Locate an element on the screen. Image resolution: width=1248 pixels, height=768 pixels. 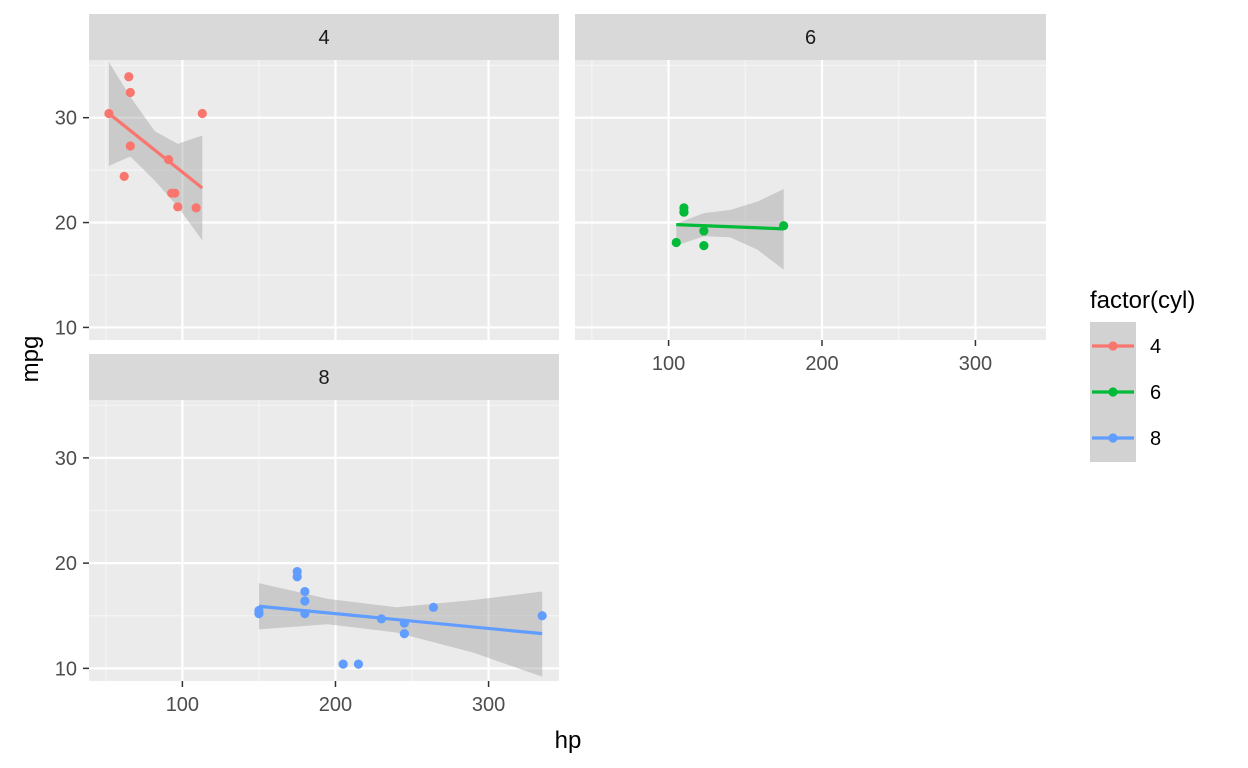
legend-entry-6: 6 is located at coordinates (1126, 393).